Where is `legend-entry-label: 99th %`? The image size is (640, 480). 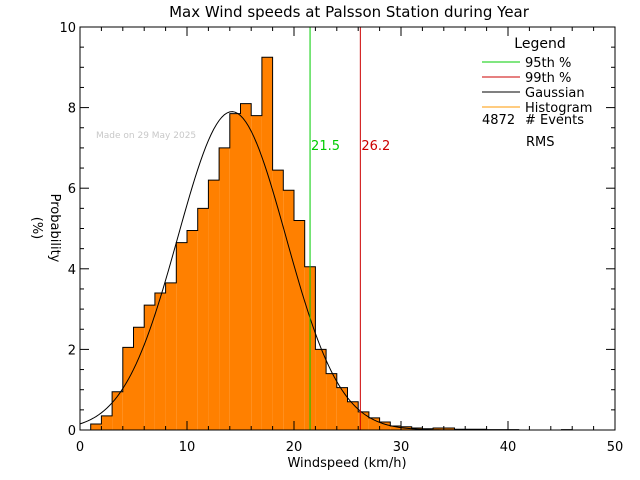
legend-entry-label: 99th % is located at coordinates (548, 78).